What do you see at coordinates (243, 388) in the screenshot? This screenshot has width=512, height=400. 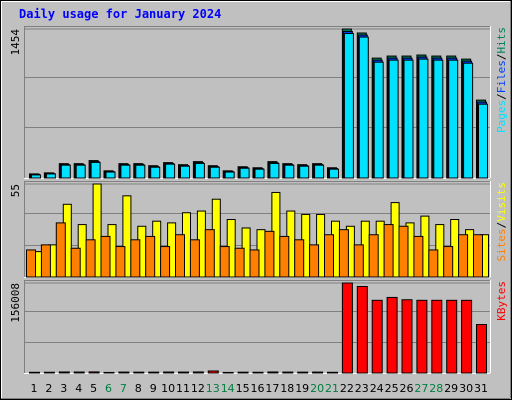 I see `x-tick-label: 15` at bounding box center [243, 388].